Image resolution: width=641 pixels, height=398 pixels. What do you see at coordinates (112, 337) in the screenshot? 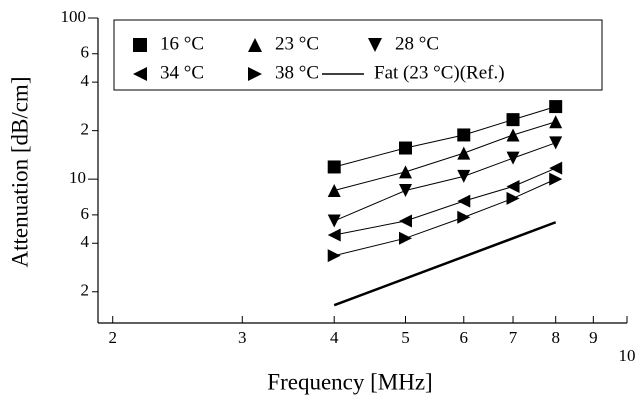
I see `x-tick-label: 2` at bounding box center [112, 337].